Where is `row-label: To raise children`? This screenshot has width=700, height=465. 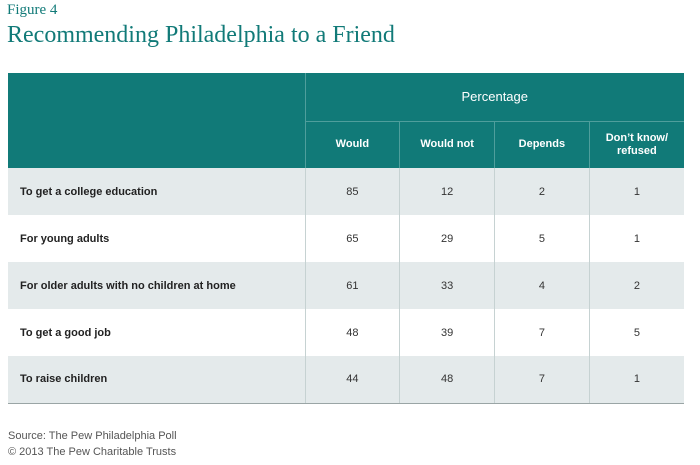 row-label: To raise children is located at coordinates (156, 380).